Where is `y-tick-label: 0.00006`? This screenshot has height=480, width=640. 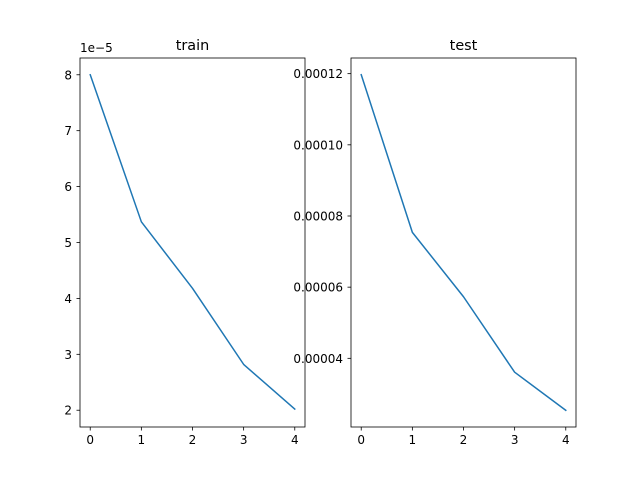
y-tick-label: 0.00006 is located at coordinates (318, 288).